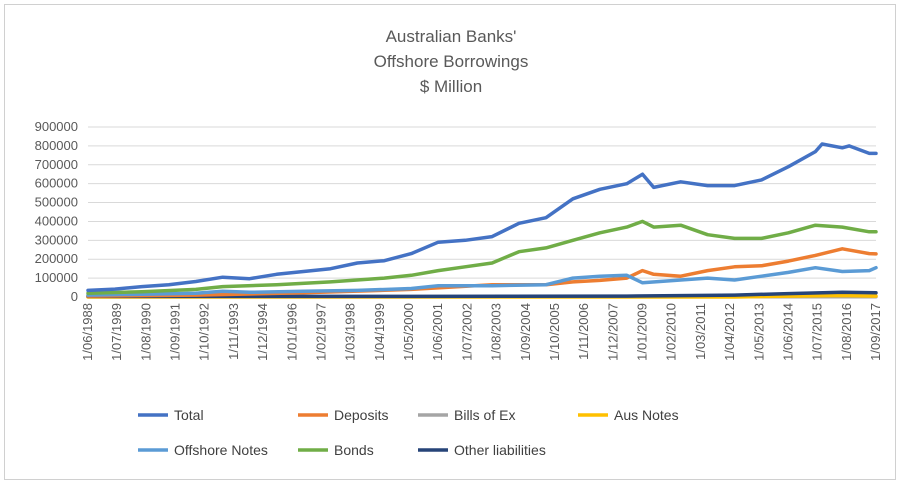  I want to click on x-tick-label: 1/12/1994, so click(262, 332).